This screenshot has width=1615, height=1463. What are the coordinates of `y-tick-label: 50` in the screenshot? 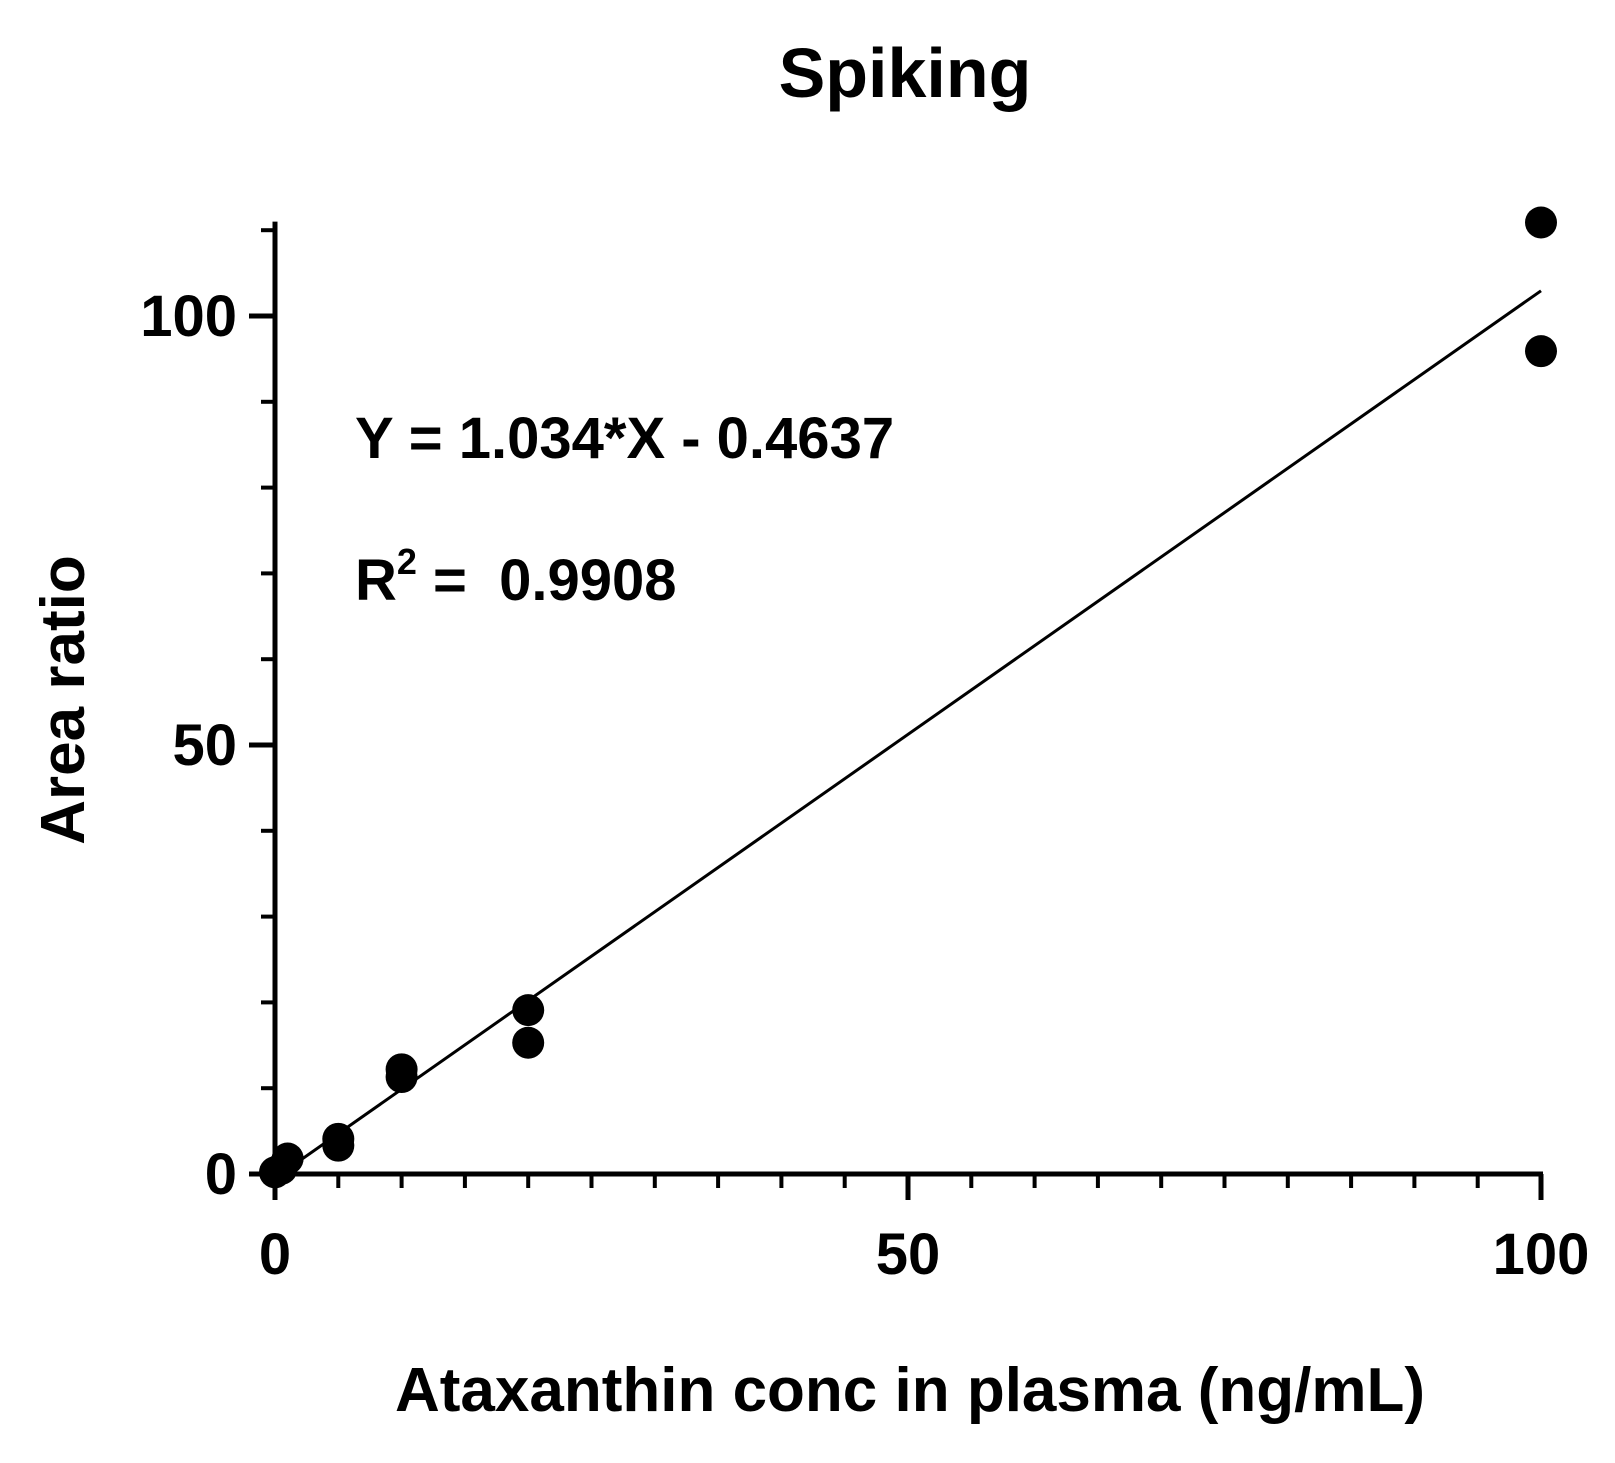 It's located at (204, 745).